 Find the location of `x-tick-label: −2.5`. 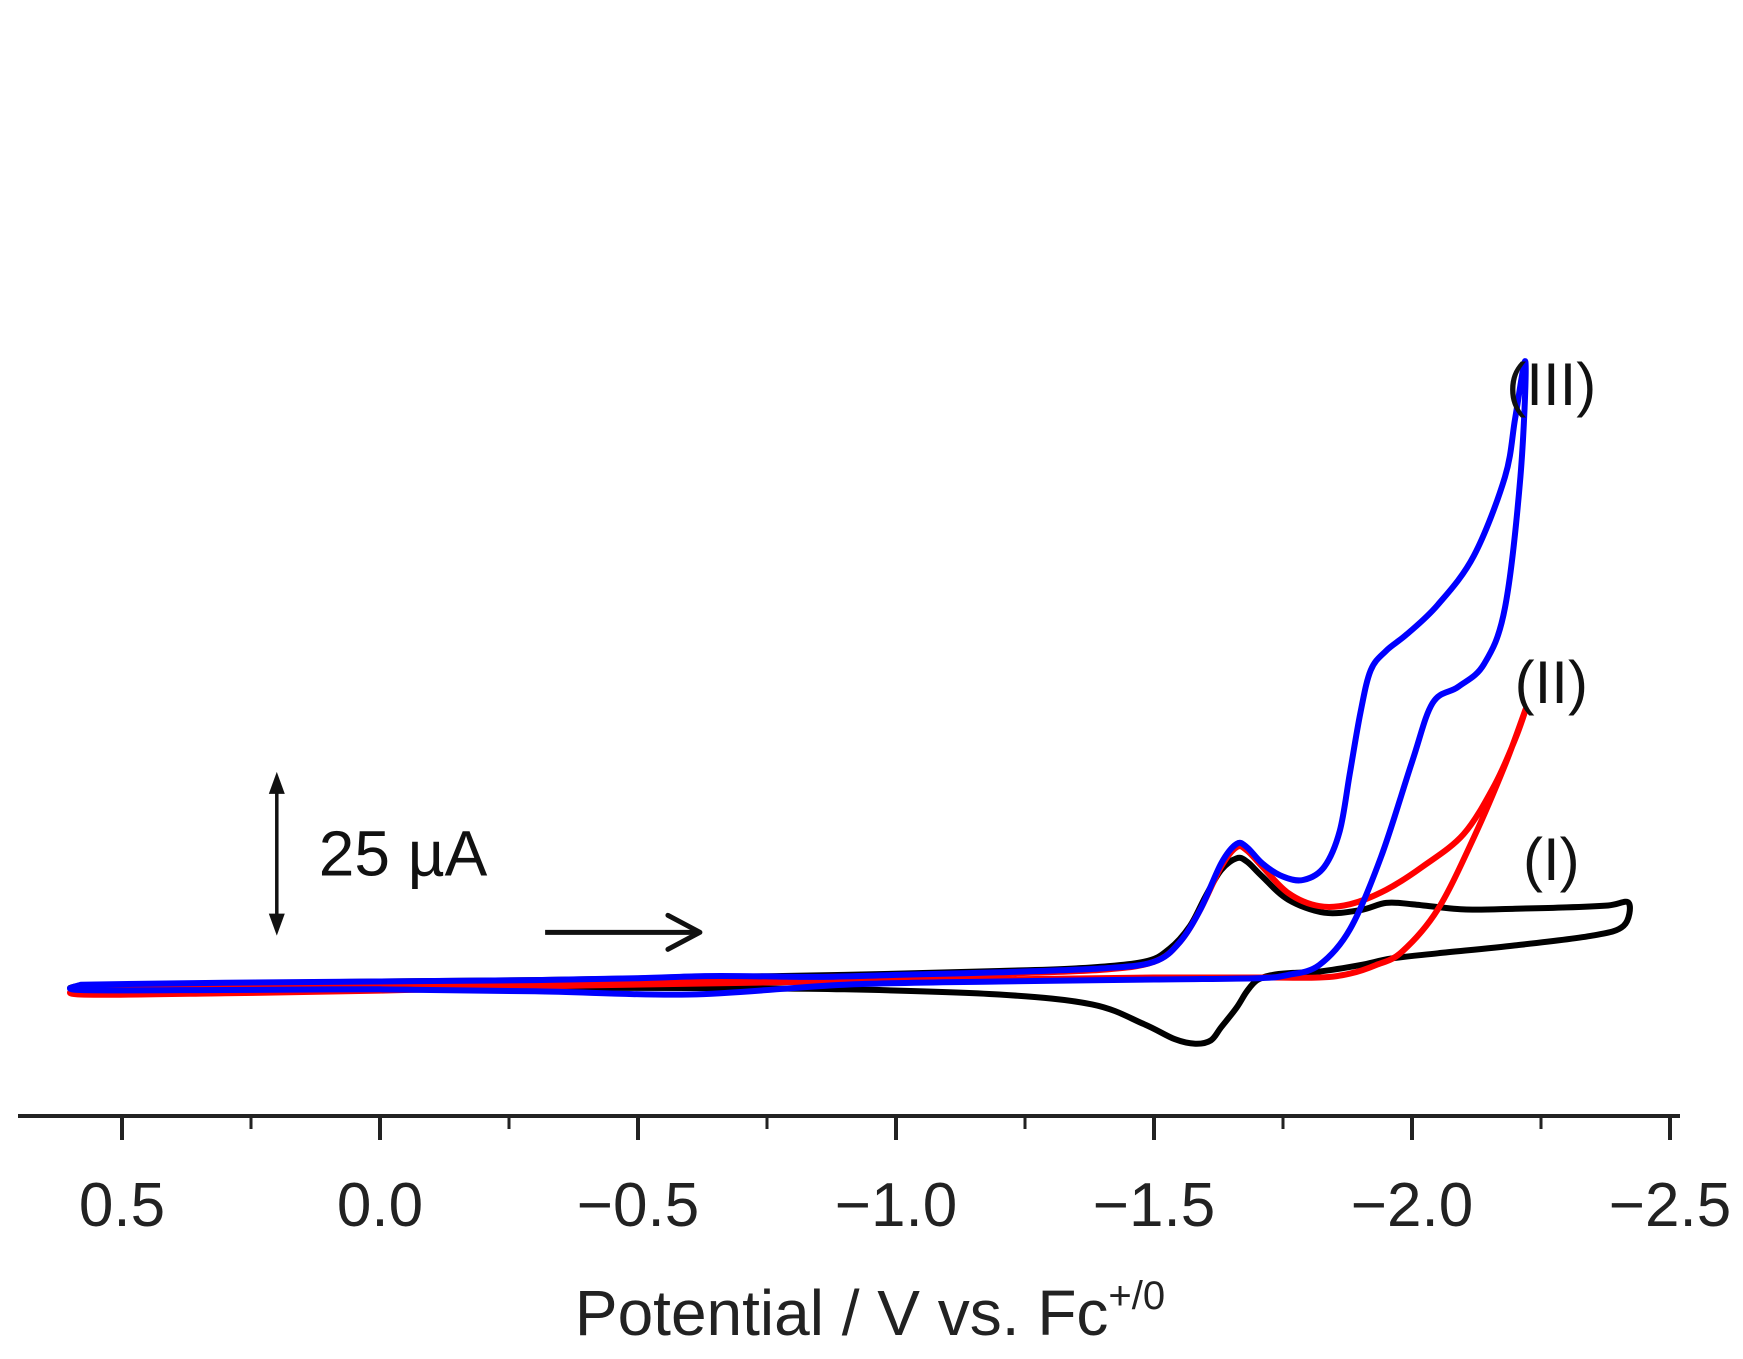

x-tick-label: −2.5 is located at coordinates (1670, 1205).